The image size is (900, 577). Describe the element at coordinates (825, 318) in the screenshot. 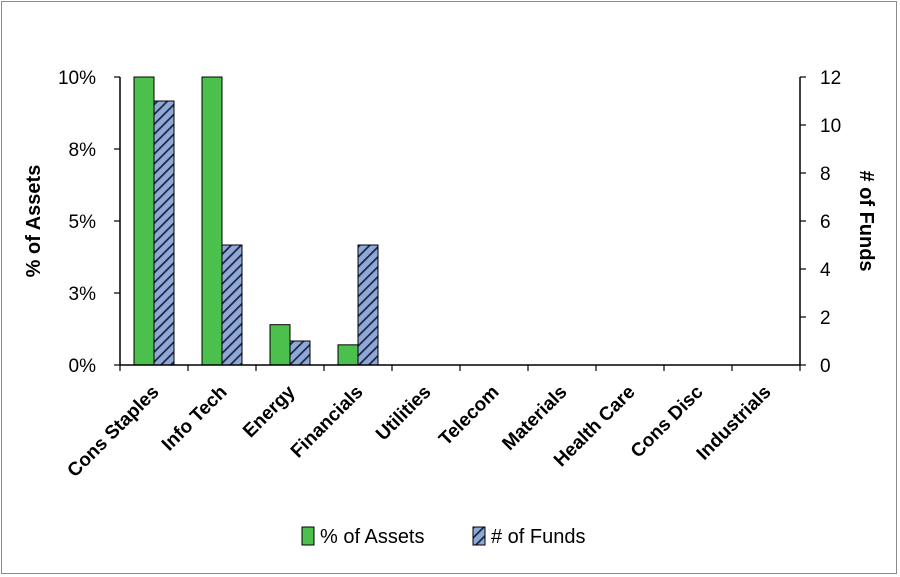

I see `y-tick-label-right: 2` at that location.